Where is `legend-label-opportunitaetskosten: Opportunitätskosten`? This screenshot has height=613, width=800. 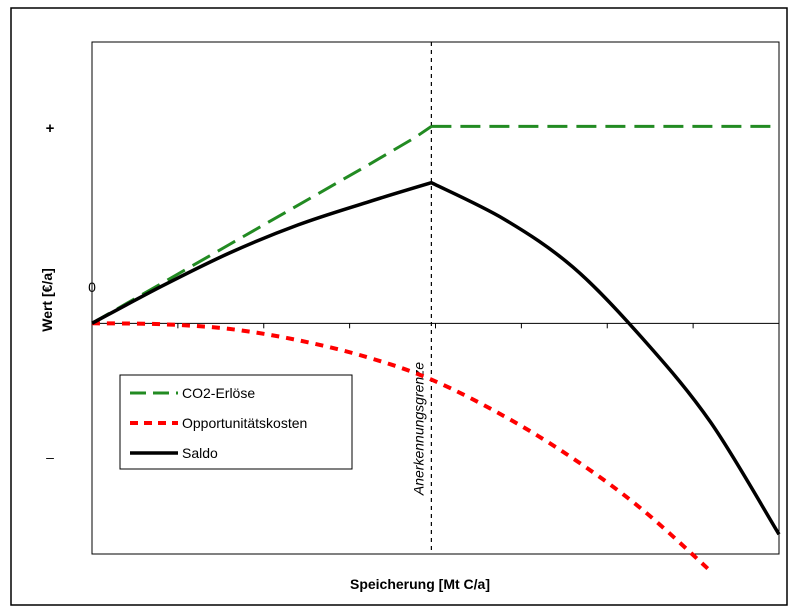 legend-label-opportunitaetskosten: Opportunitätskosten is located at coordinates (244, 423).